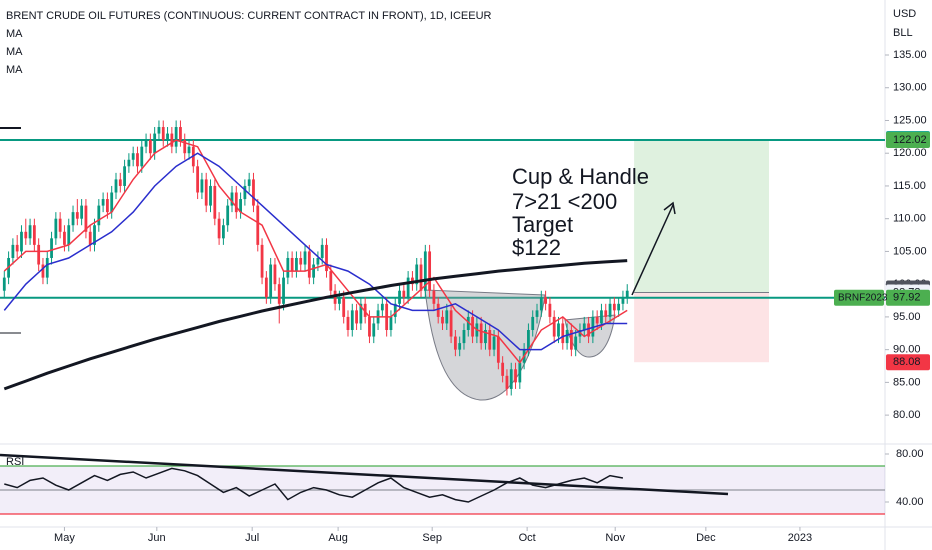 Image resolution: width=932 pixels, height=550 pixels. Describe the element at coordinates (908, 139) in the screenshot. I see `price-tag` at that location.